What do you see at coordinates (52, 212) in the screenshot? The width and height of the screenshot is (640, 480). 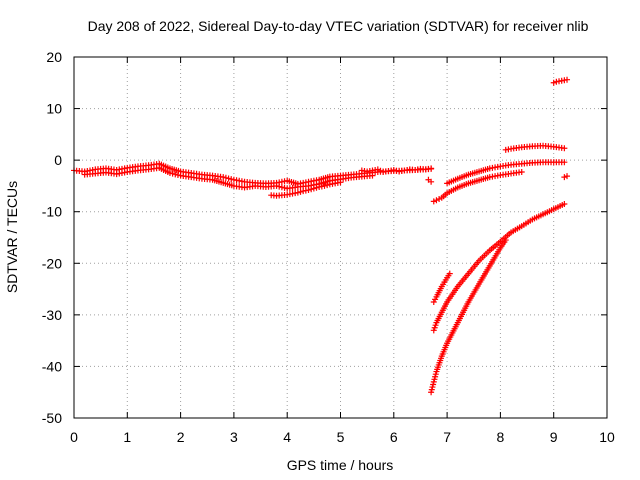 I see `y-tick-label: -10` at bounding box center [52, 212].